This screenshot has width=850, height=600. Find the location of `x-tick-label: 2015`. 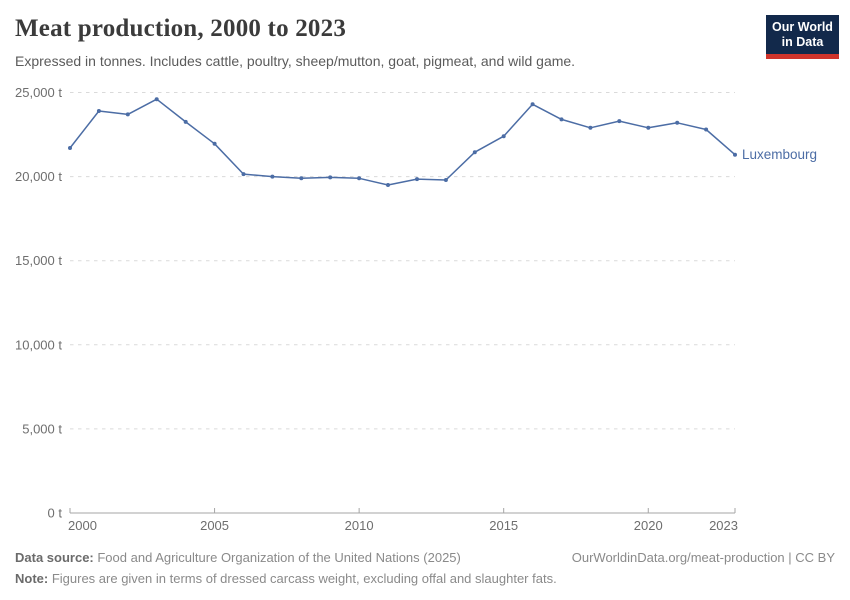

x-tick-label: 2015 is located at coordinates (503, 525).